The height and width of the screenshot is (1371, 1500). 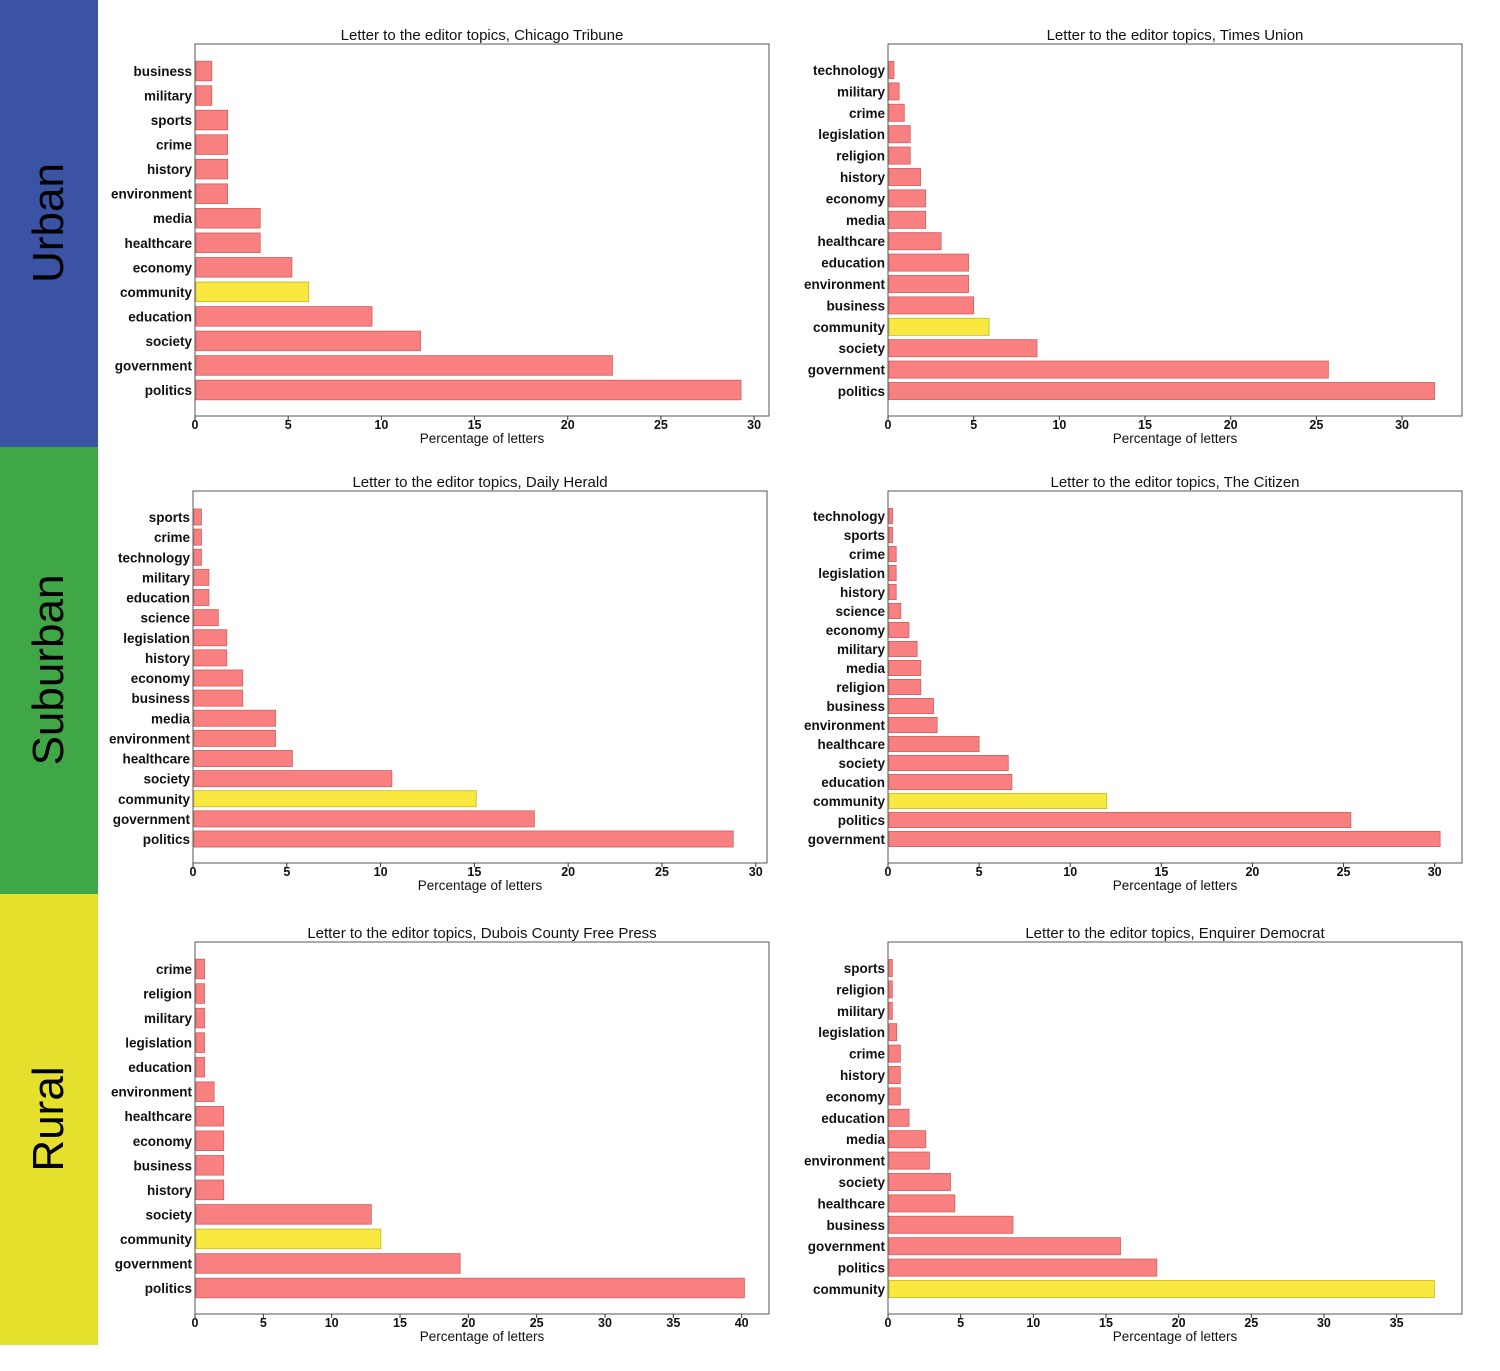 I want to click on category-label-politics: politics, so click(x=861, y=820).